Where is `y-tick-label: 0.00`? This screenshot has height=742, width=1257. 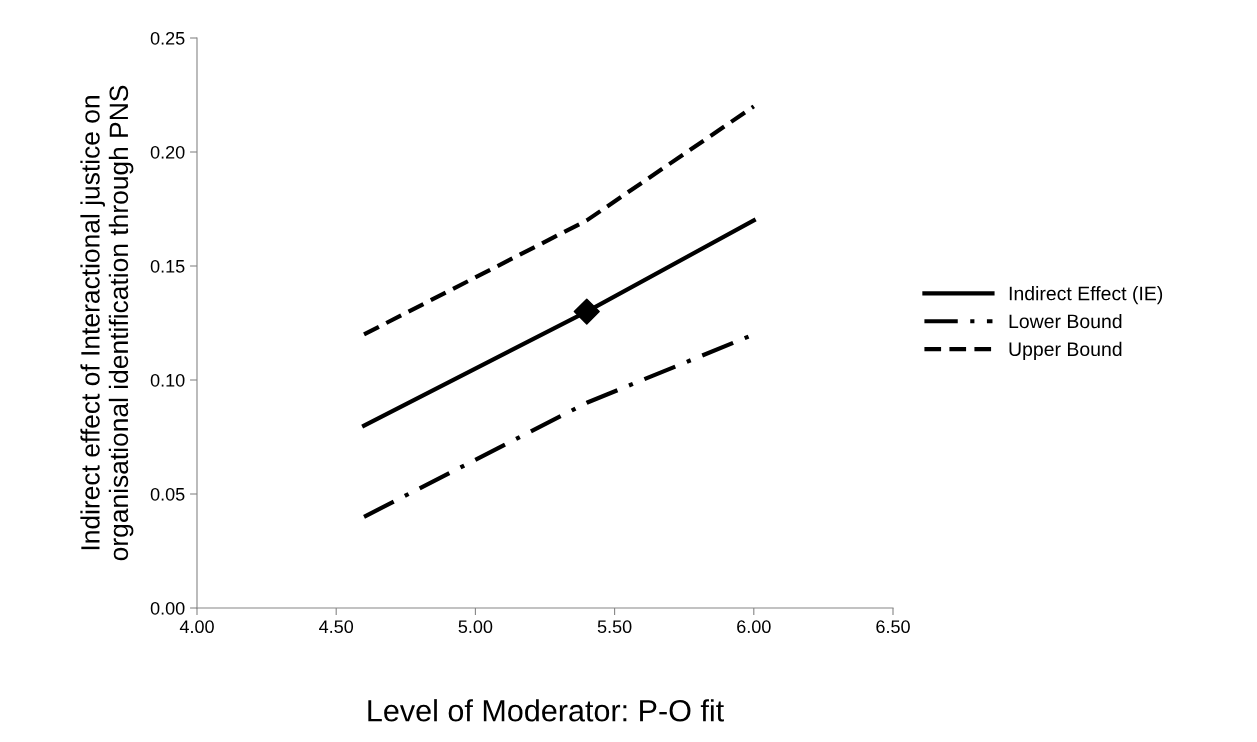 y-tick-label: 0.00 is located at coordinates (167, 608).